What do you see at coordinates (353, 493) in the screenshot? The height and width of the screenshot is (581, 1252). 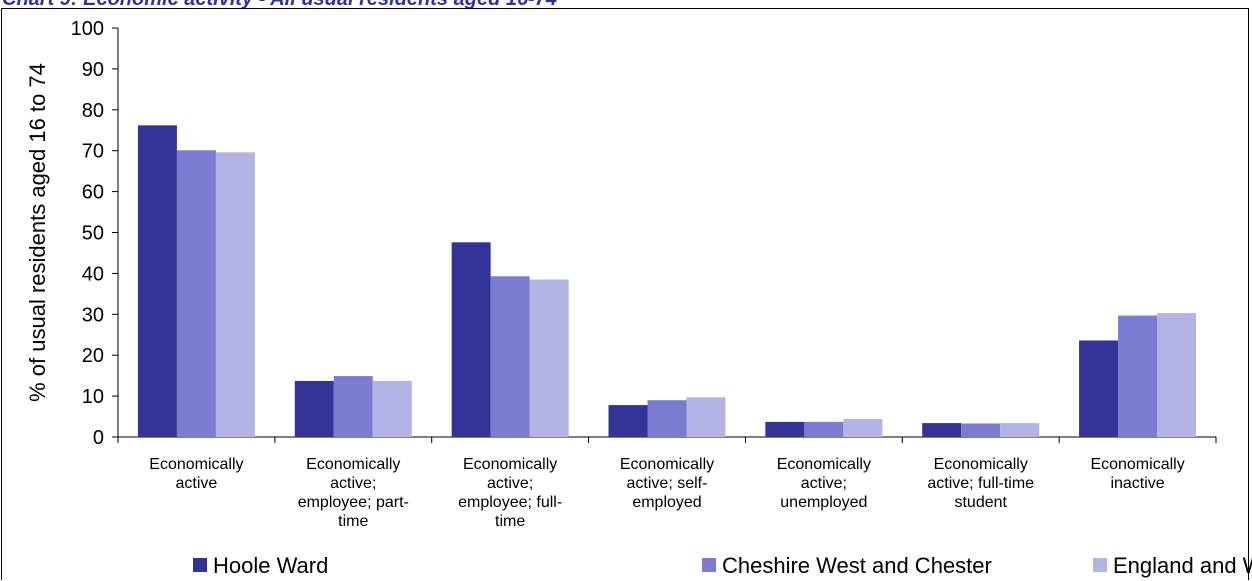 I see `x-category-label: Economically active; employee; part-time` at bounding box center [353, 493].